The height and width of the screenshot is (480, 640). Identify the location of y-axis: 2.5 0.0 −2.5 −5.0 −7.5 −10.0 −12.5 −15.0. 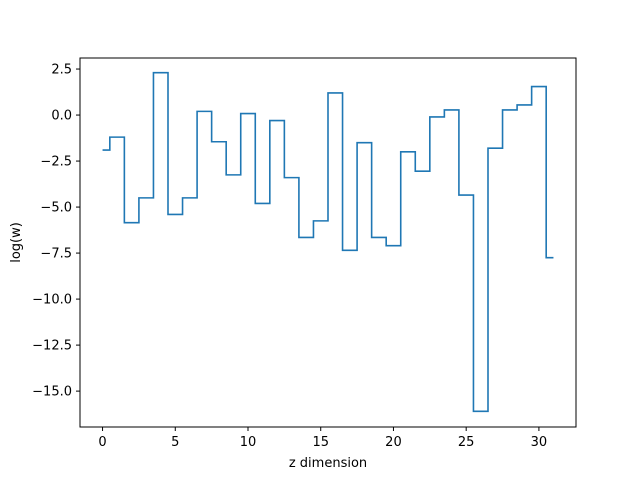
(56, 231).